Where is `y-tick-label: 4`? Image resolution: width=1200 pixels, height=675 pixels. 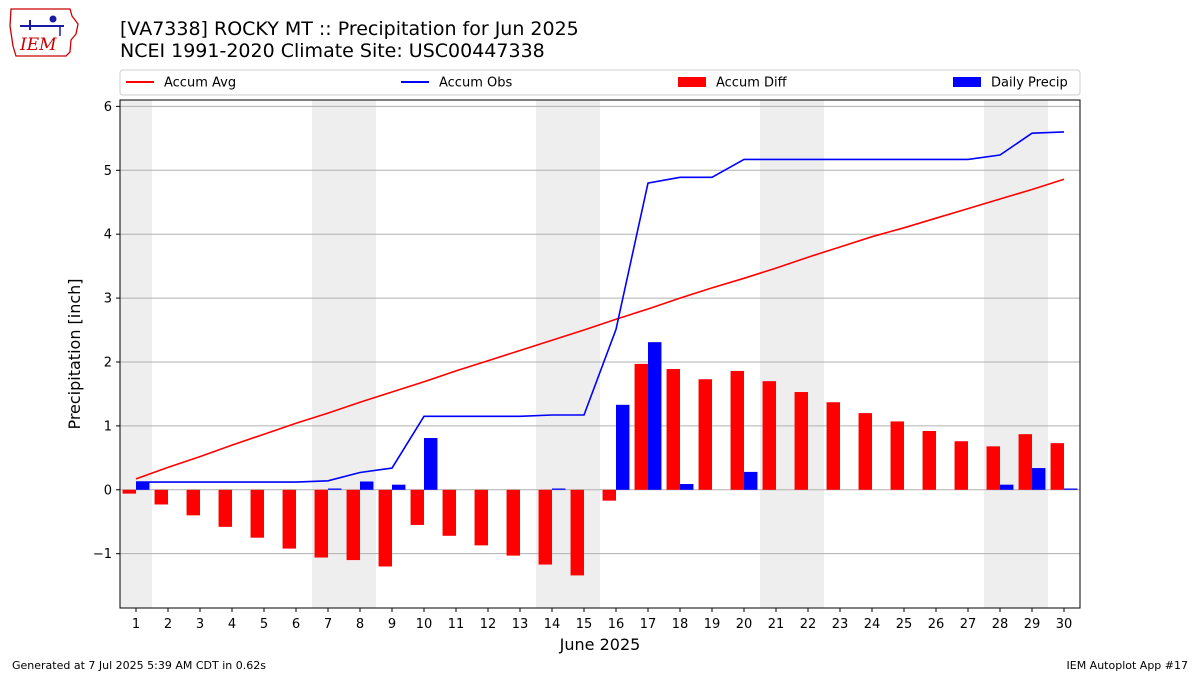 y-tick-label: 4 is located at coordinates (108, 235).